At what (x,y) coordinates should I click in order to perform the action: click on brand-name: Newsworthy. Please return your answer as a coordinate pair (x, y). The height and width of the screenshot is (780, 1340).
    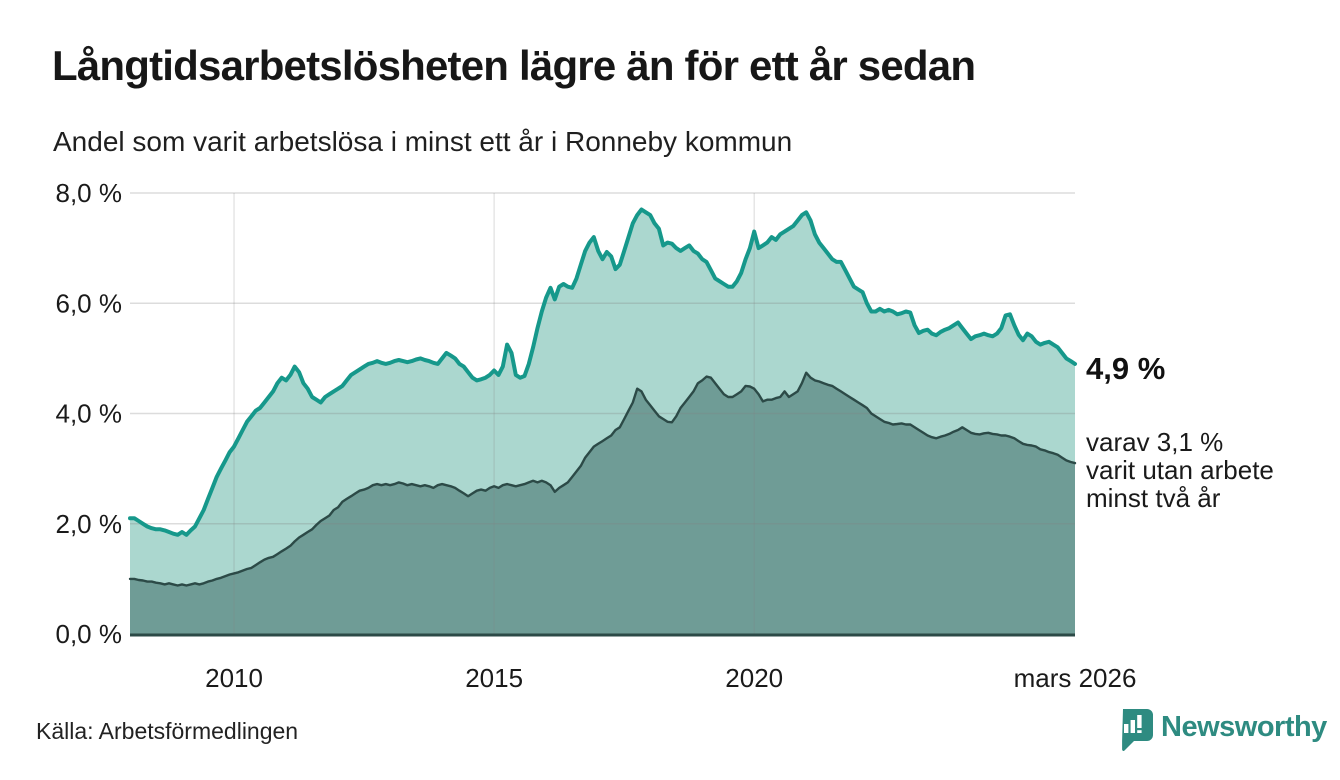
    Looking at the image, I should click on (1244, 727).